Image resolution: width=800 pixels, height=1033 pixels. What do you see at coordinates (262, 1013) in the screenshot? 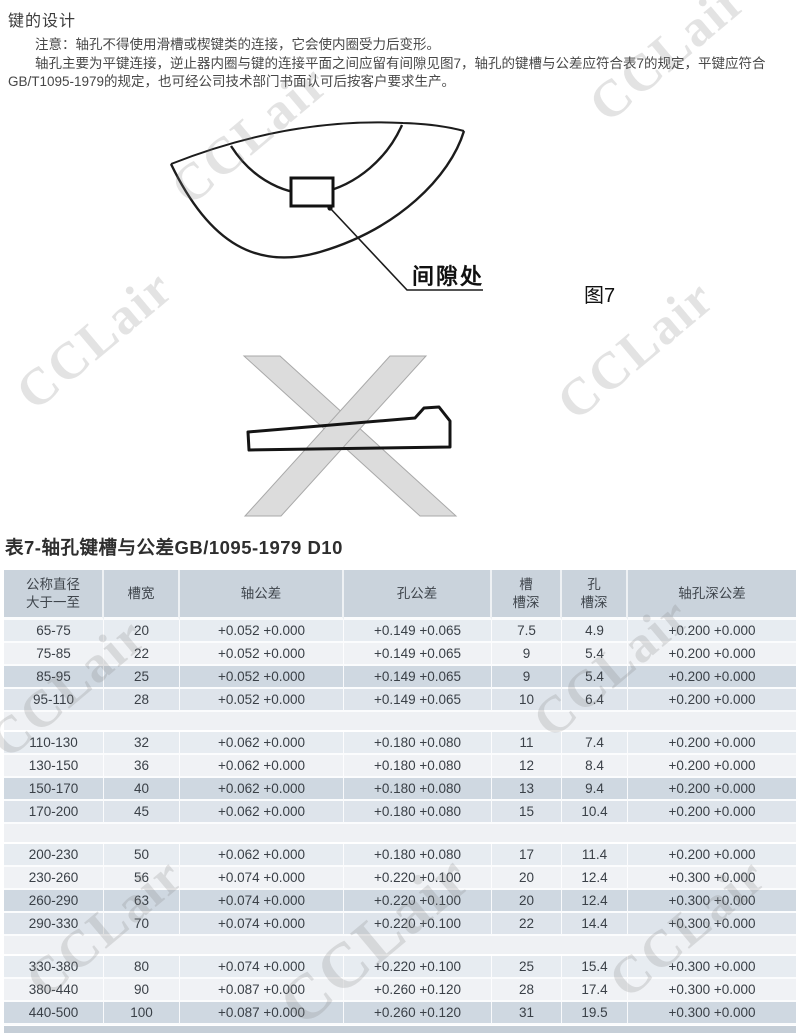
I see `table-cell: +0.087 +0.000` at bounding box center [262, 1013].